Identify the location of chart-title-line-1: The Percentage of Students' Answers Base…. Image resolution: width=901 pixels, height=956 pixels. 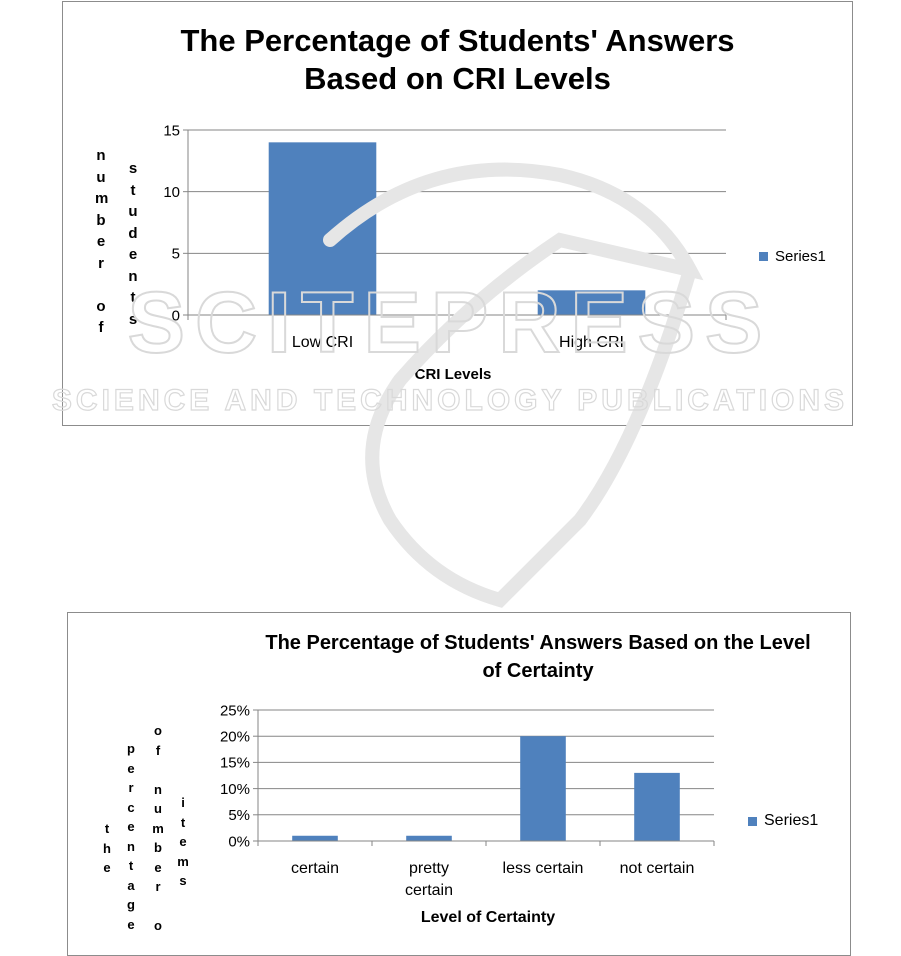
(538, 643).